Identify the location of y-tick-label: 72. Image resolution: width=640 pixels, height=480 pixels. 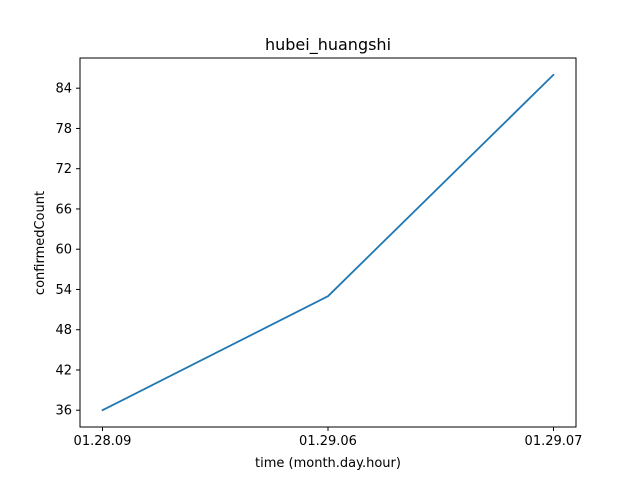
(63, 169).